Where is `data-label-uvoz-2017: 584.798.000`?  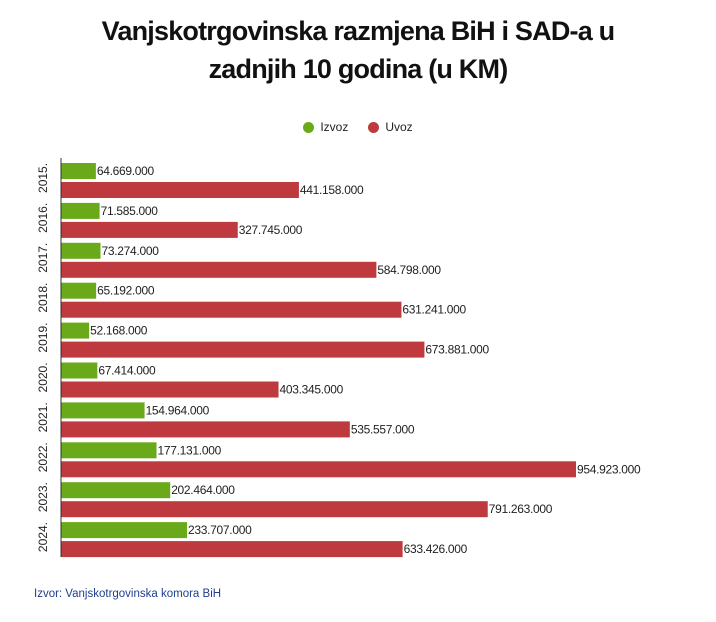
data-label-uvoz-2017: 584.798.000 is located at coordinates (409, 270).